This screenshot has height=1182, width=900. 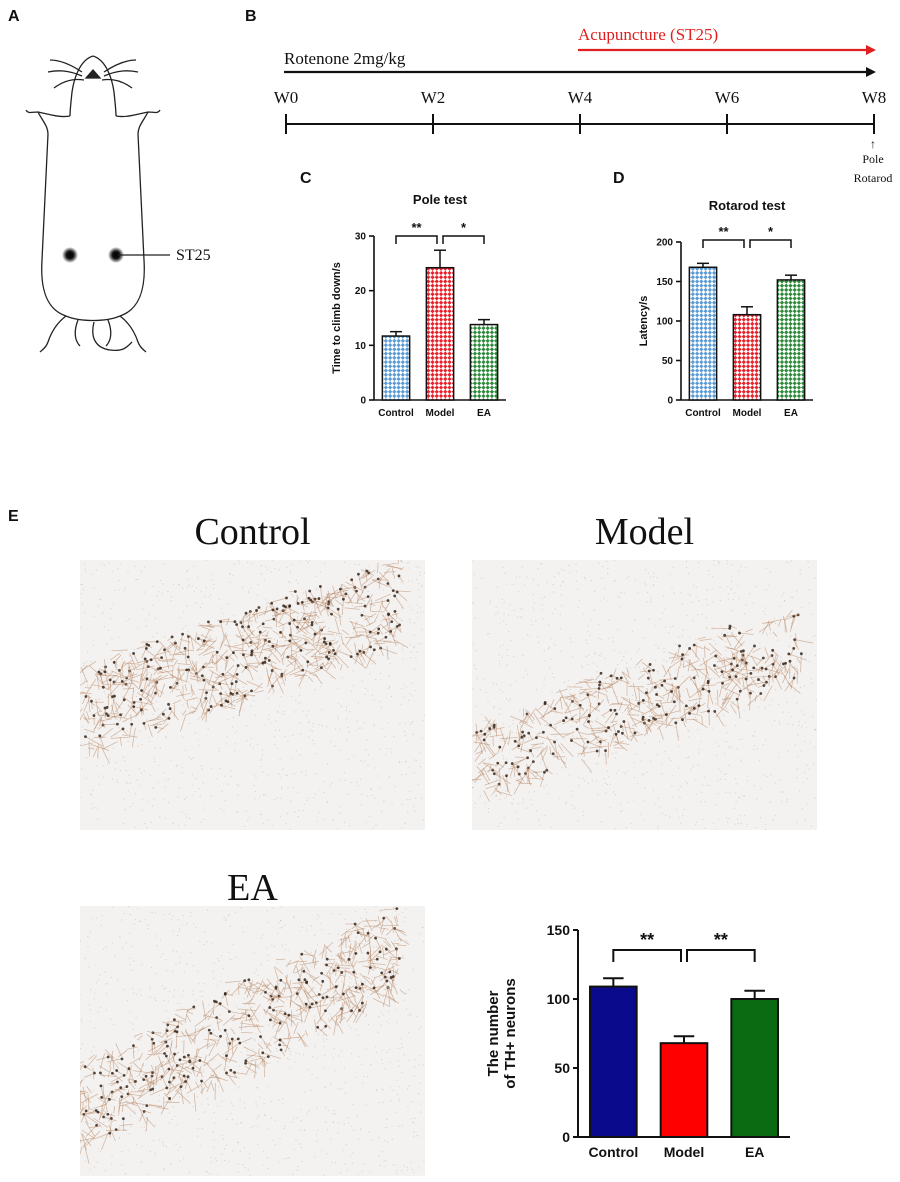 What do you see at coordinates (664, 243) in the screenshot?
I see `y-tick-label: 200` at bounding box center [664, 243].